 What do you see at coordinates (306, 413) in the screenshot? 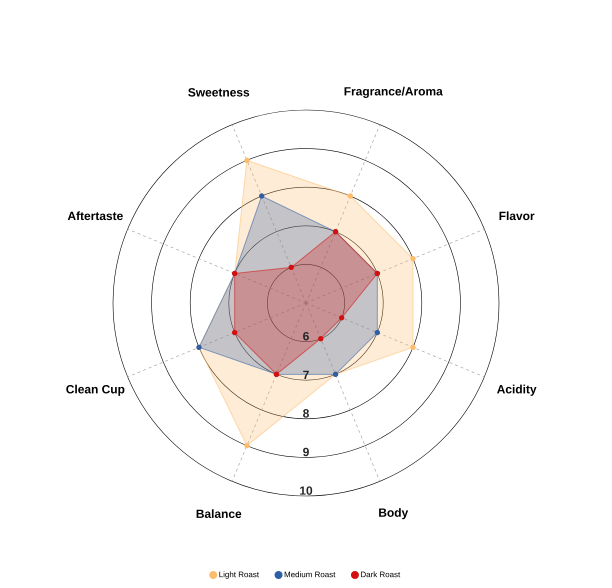
I see `y-tick-label: 8` at bounding box center [306, 413].